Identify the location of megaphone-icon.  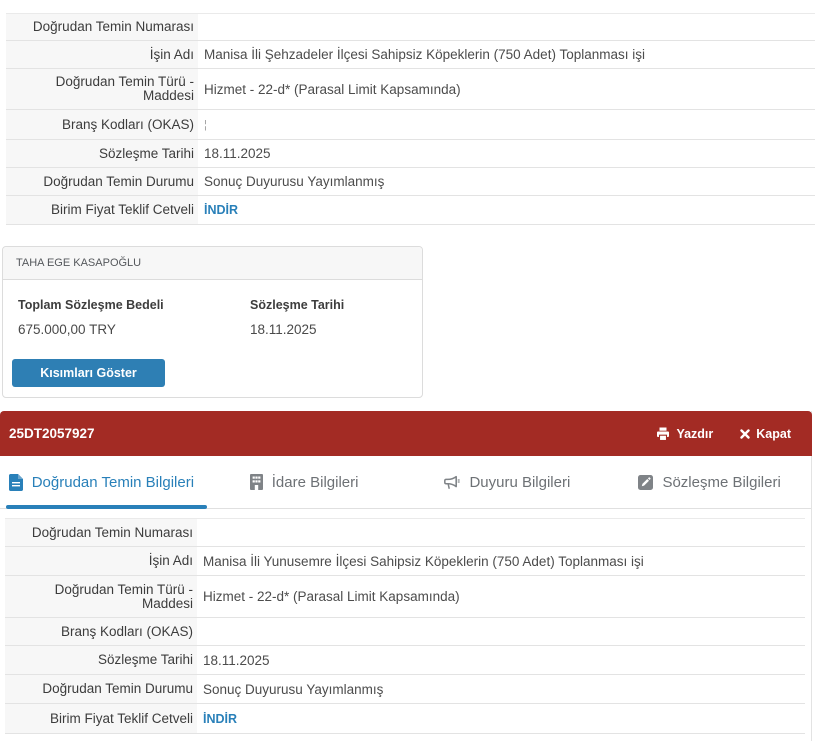
(452, 482).